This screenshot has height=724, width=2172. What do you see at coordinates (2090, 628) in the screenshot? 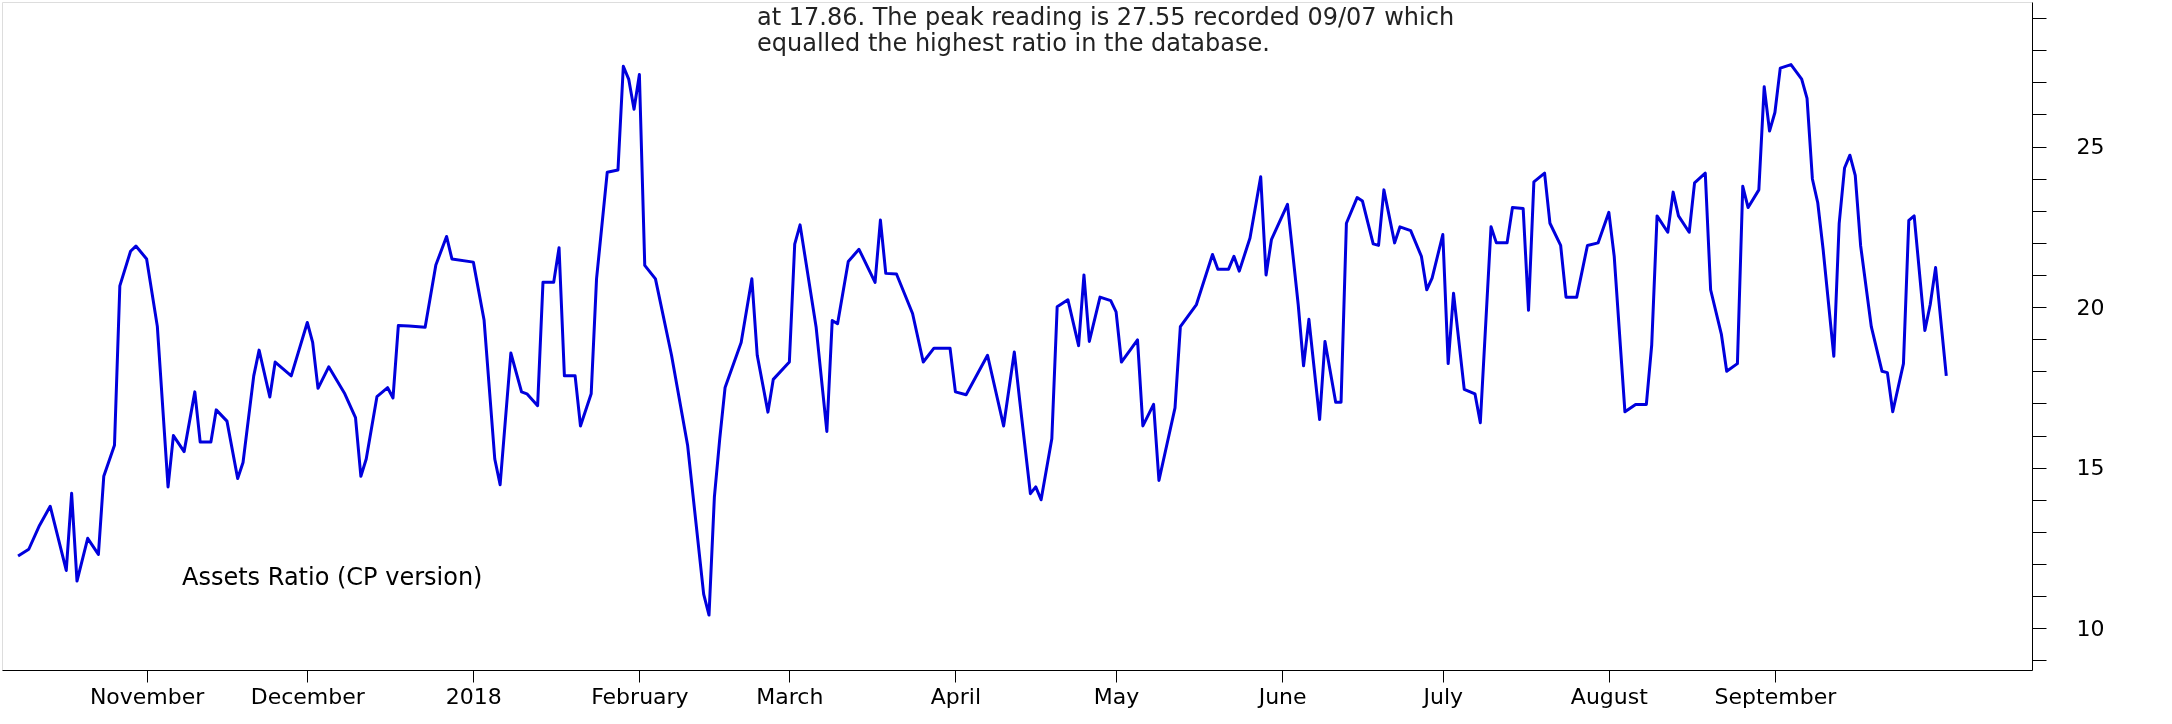
I see `y-tick-label: 10` at bounding box center [2090, 628].